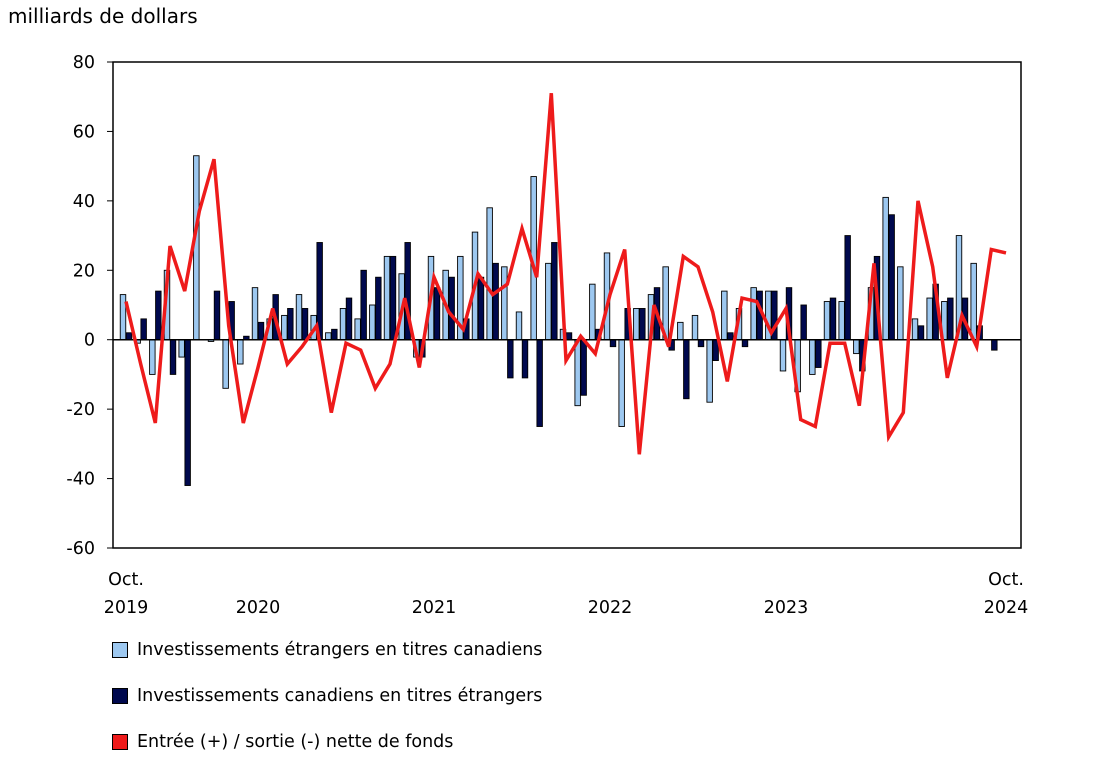 The height and width of the screenshot is (776, 1096). Describe the element at coordinates (566, 594) in the screenshot. I see `x-axis-labels: Oct. 2019 2020 2021 2022 2023 Oct. 2024` at that location.